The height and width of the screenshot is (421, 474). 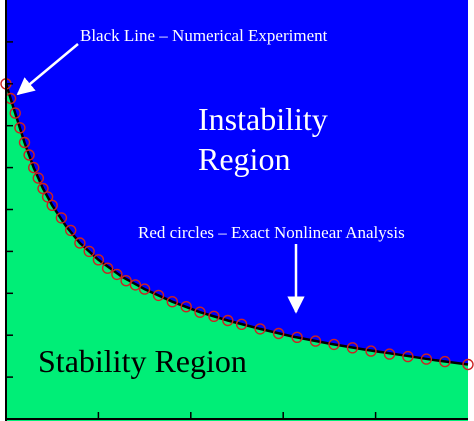 I want to click on black-line-arrow, so click(x=47, y=69).